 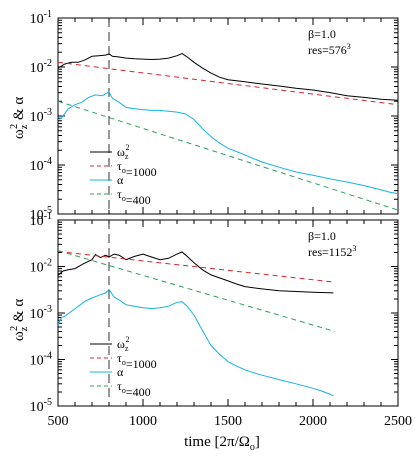 What do you see at coordinates (398, 421) in the screenshot?
I see `x-tick-label: 2500` at bounding box center [398, 421].